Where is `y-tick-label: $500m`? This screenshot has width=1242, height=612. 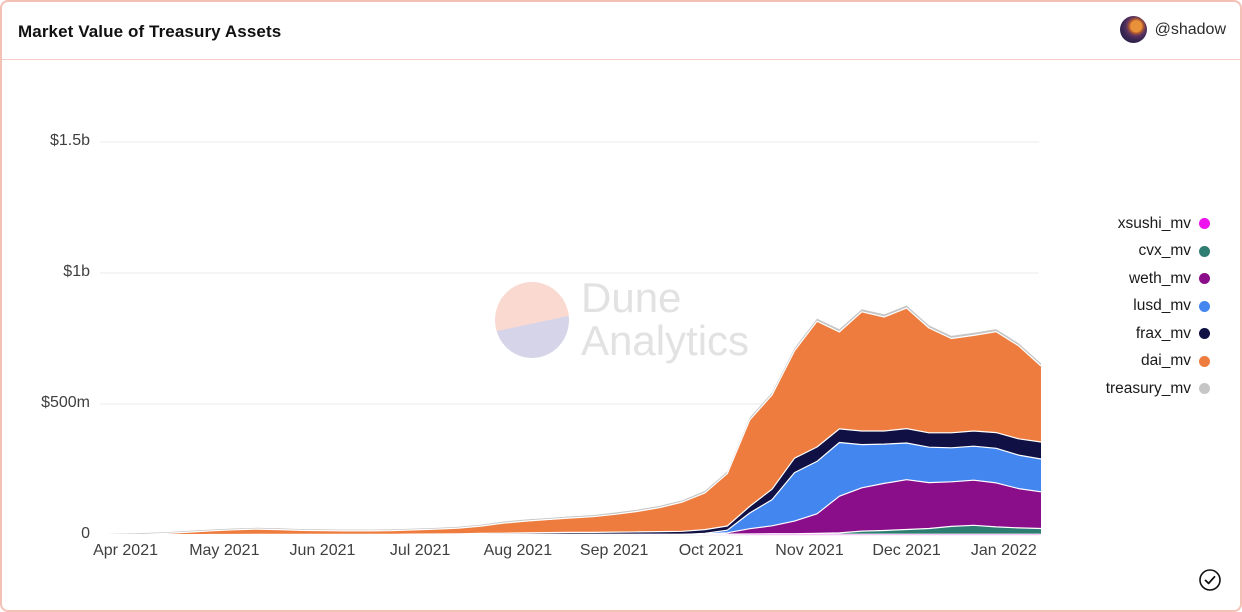
y-tick-label: $500m is located at coordinates (65, 402).